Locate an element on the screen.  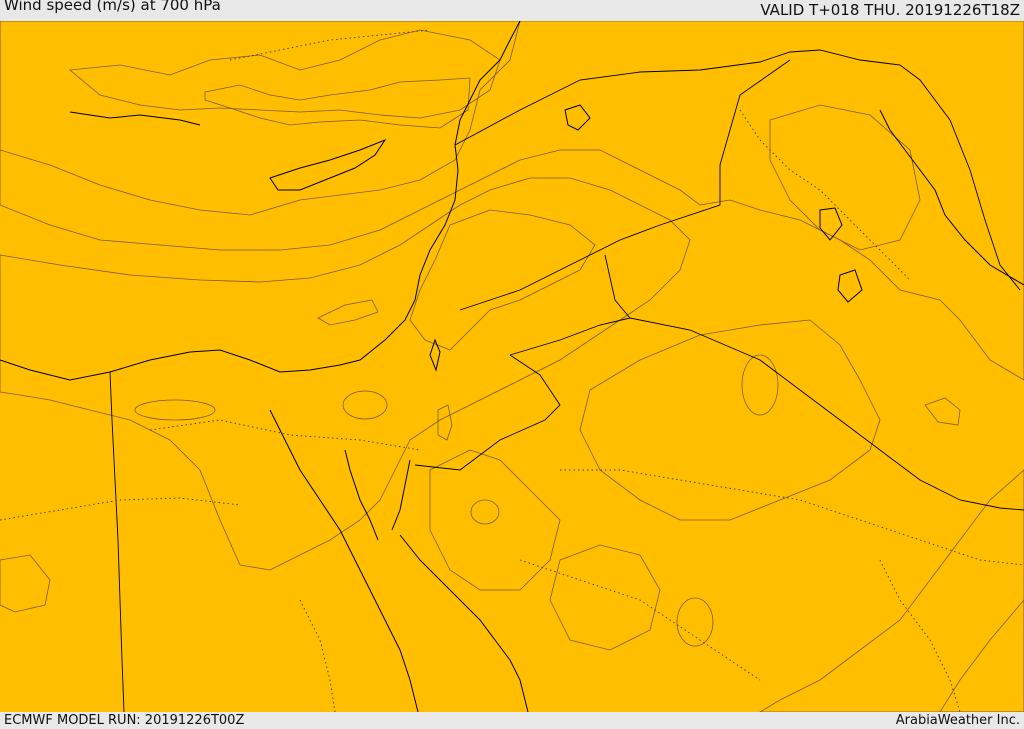
gulf-of-aqaba is located at coordinates (401, 495).